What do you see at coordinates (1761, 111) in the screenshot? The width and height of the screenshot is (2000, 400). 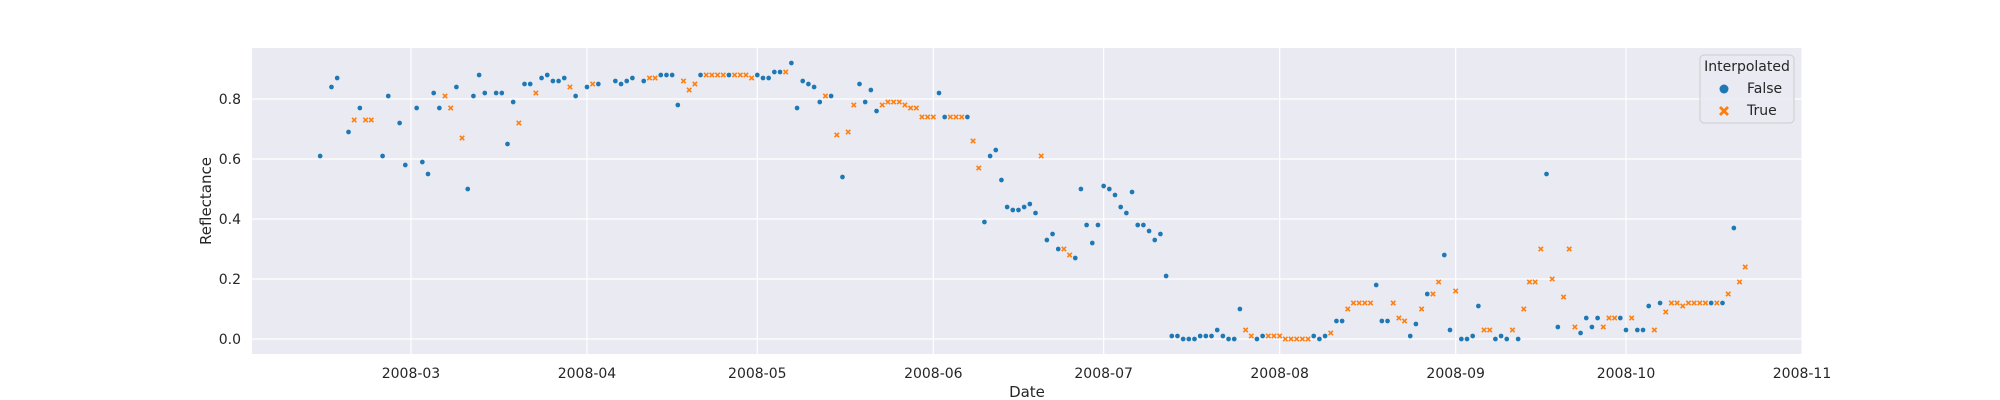 I see `legend-label-true: True` at bounding box center [1761, 111].